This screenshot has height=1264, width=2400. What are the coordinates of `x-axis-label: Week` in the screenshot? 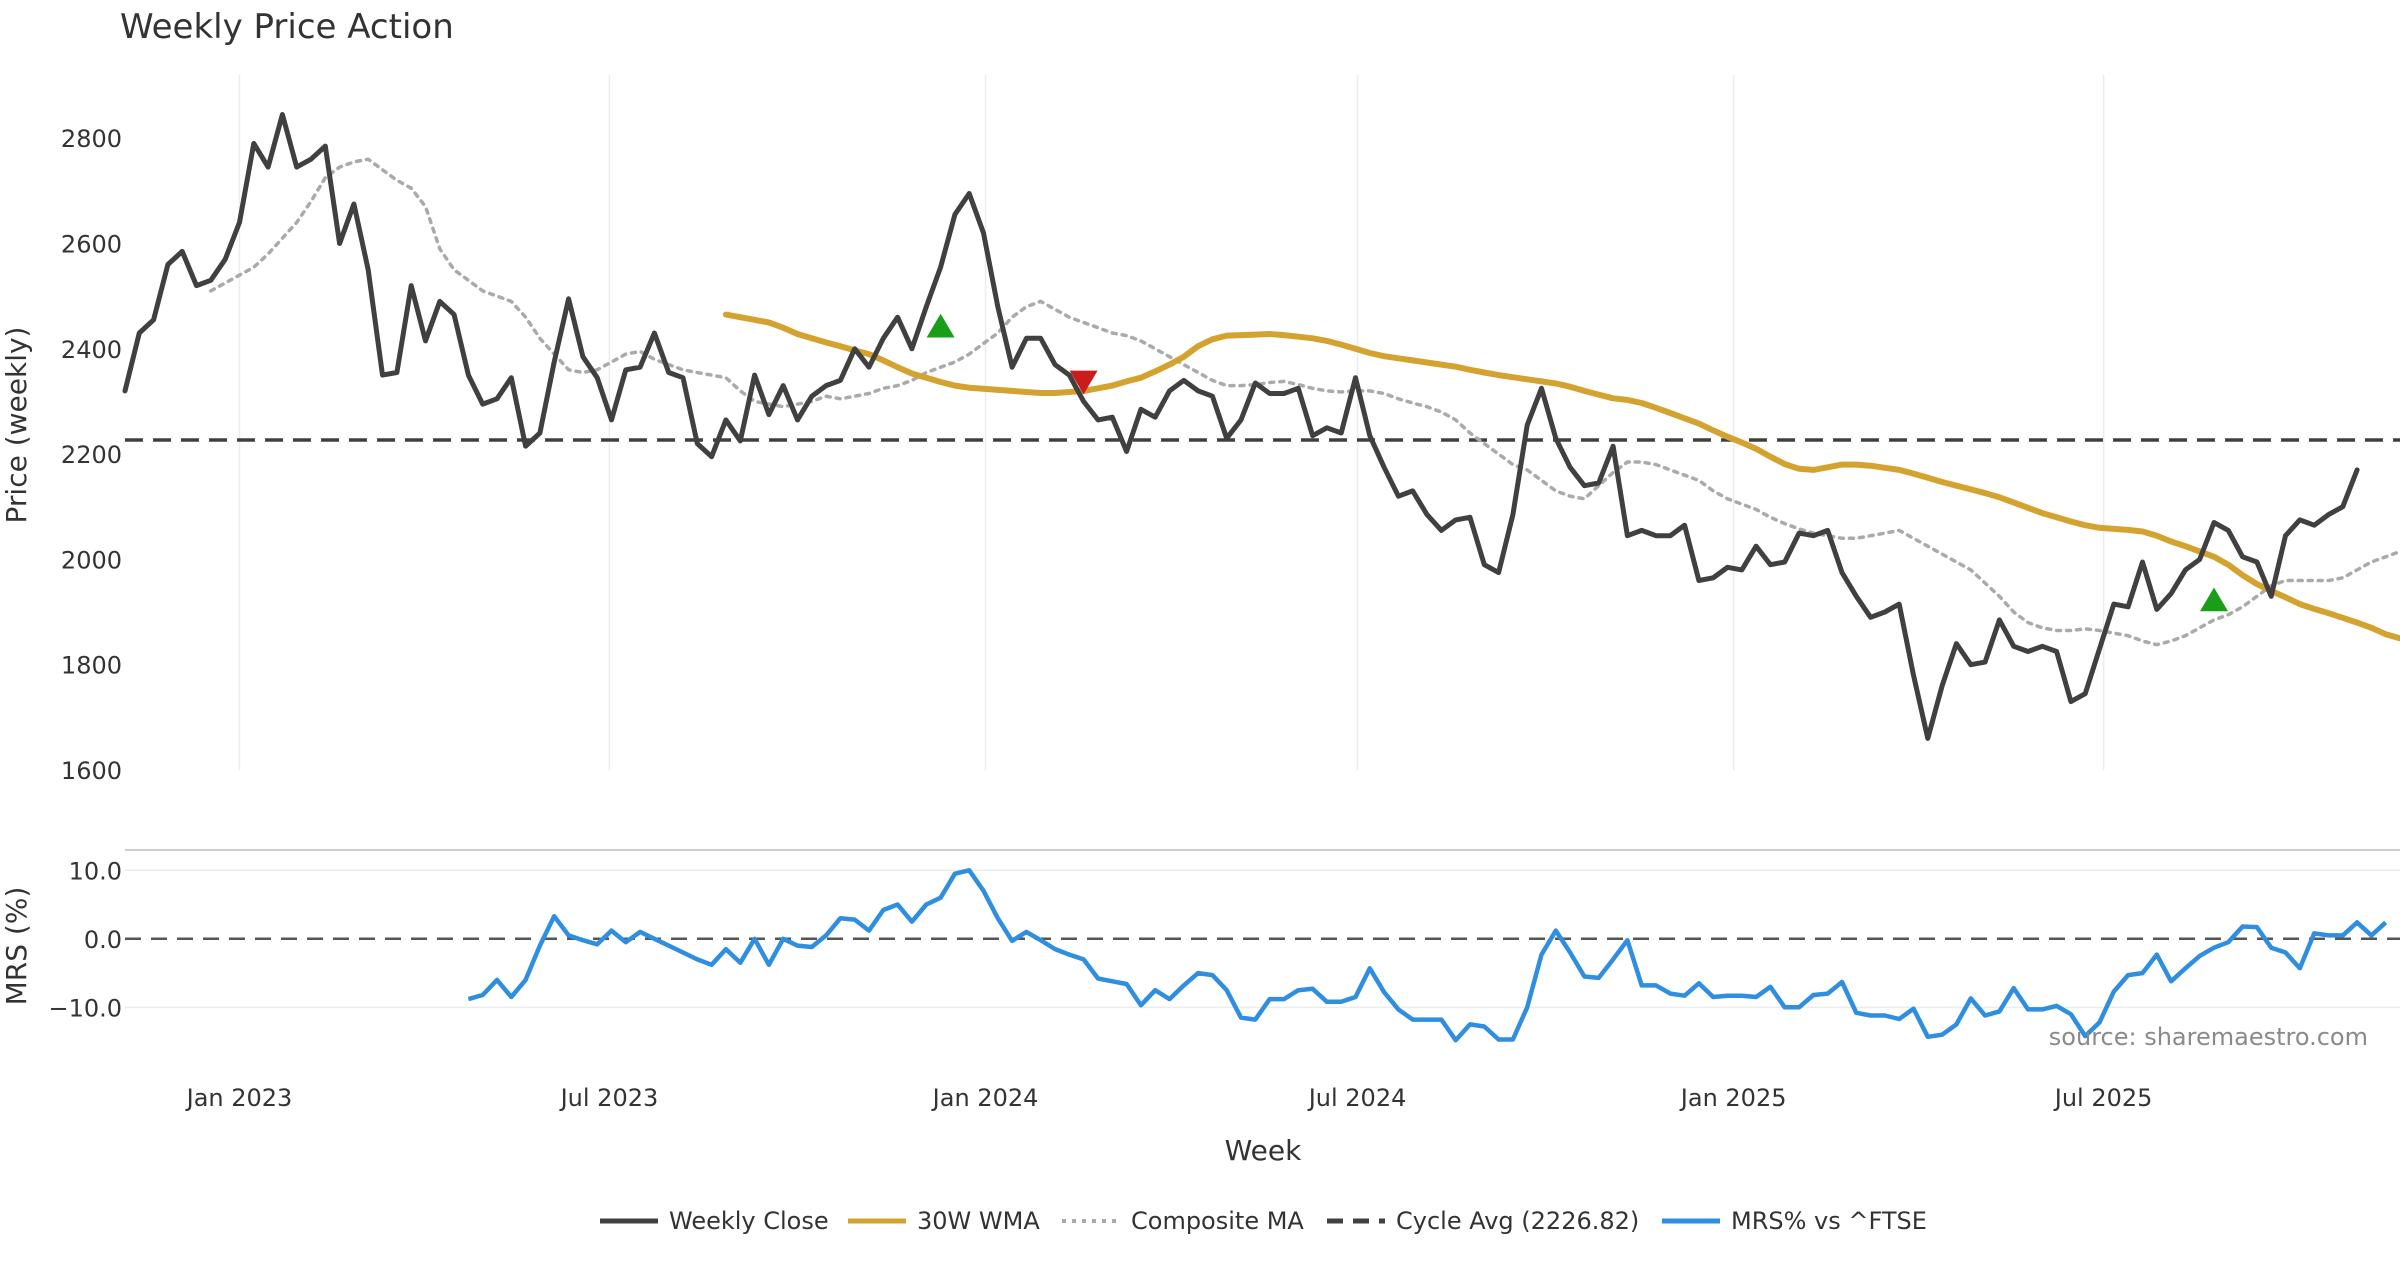 It's located at (1263, 1150).